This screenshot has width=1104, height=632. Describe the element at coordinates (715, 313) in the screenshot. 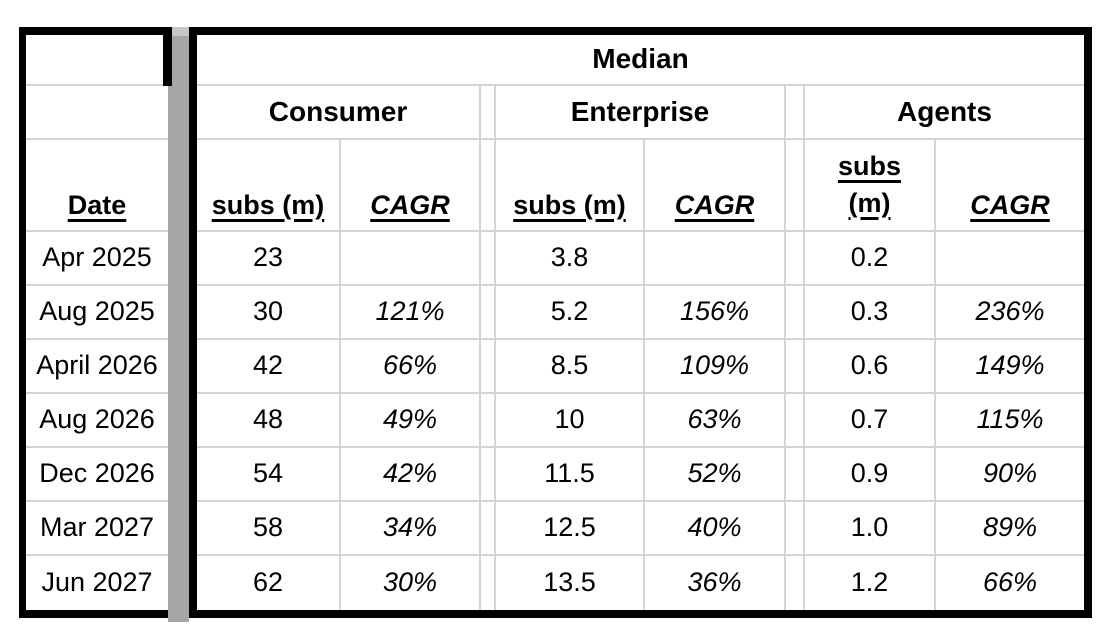

I see `enterprise-cagr-cell: 156%` at that location.